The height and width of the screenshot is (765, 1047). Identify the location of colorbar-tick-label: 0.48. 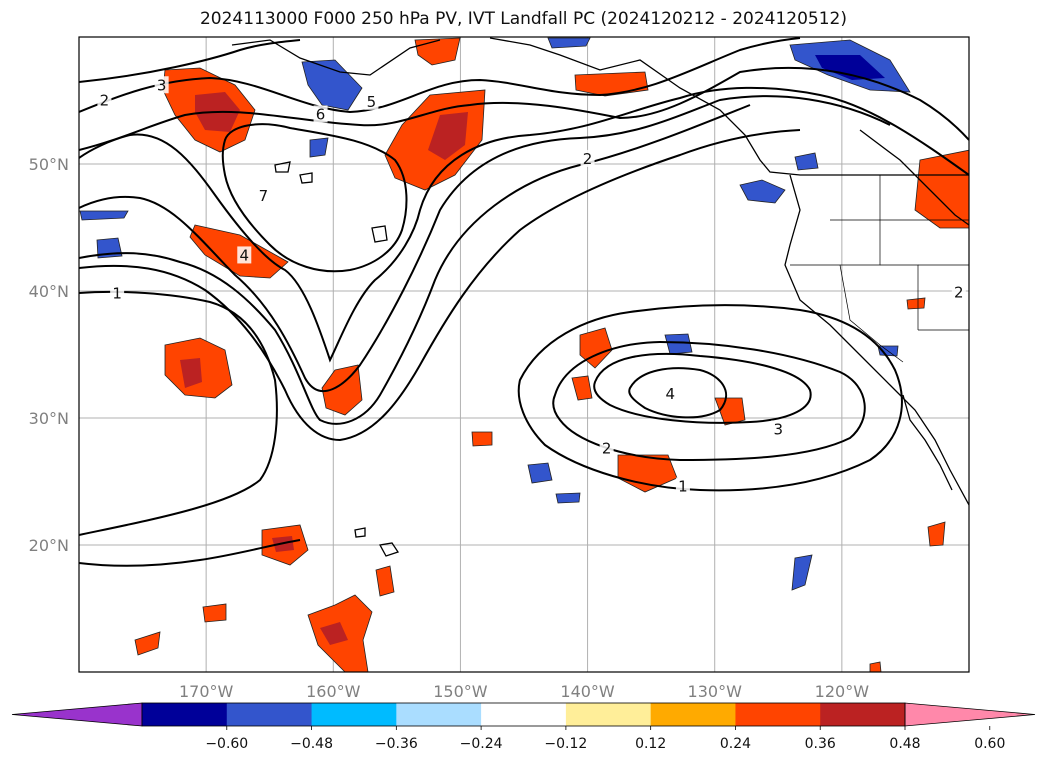
(904, 744).